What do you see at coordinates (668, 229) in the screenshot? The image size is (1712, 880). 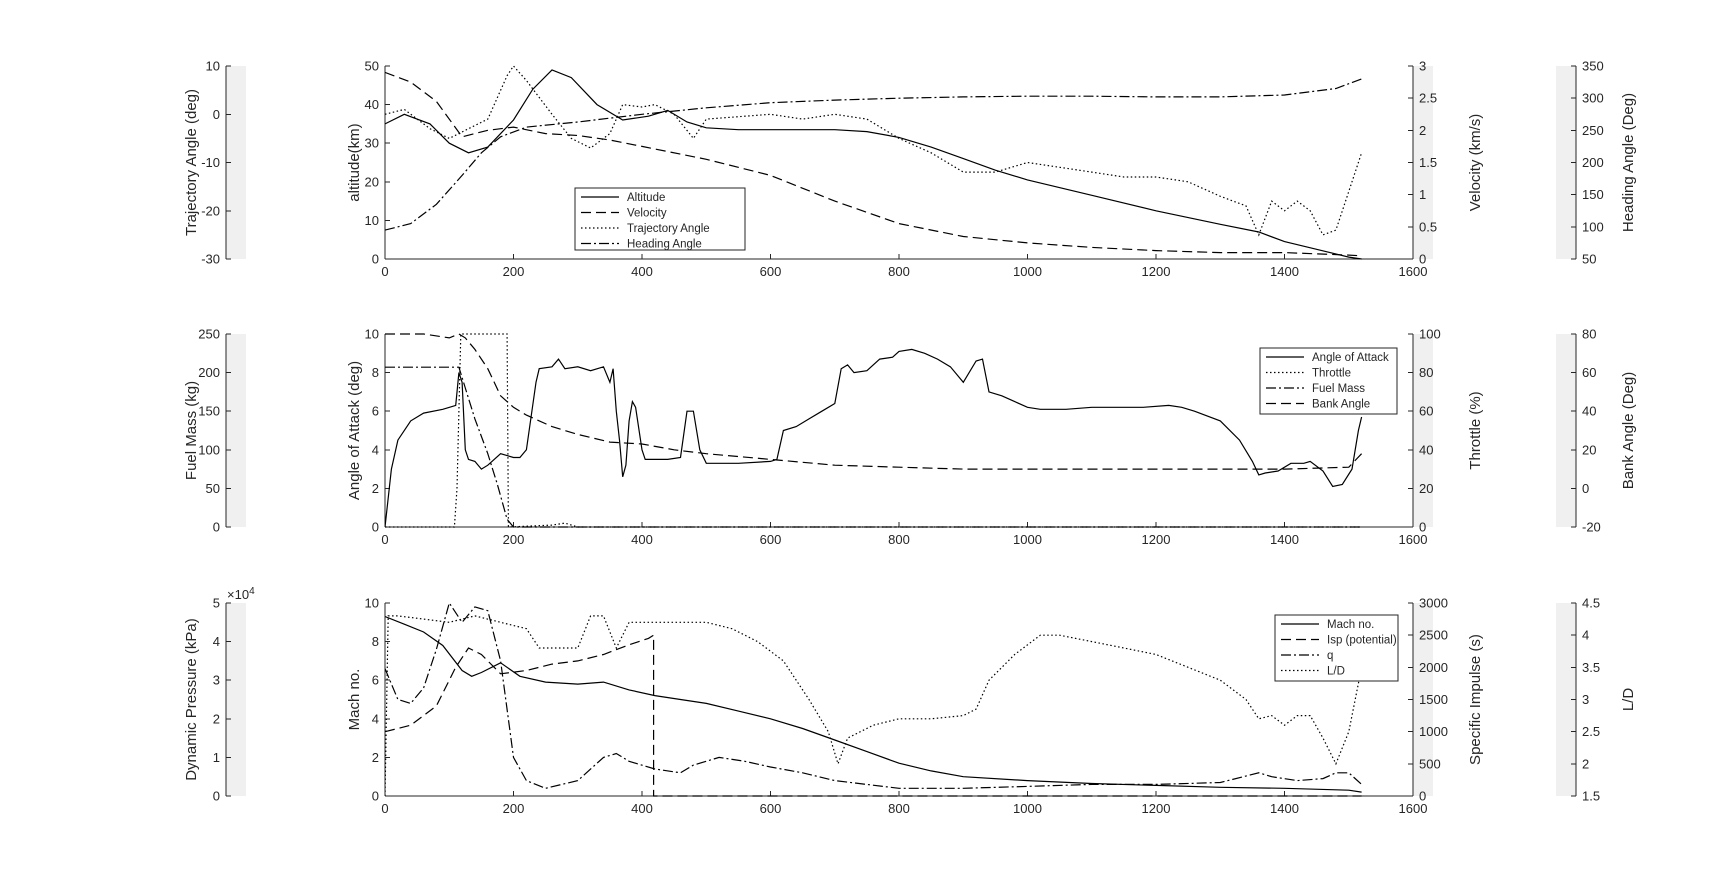 I see `legend-entry: Trajectory Angle` at bounding box center [668, 229].